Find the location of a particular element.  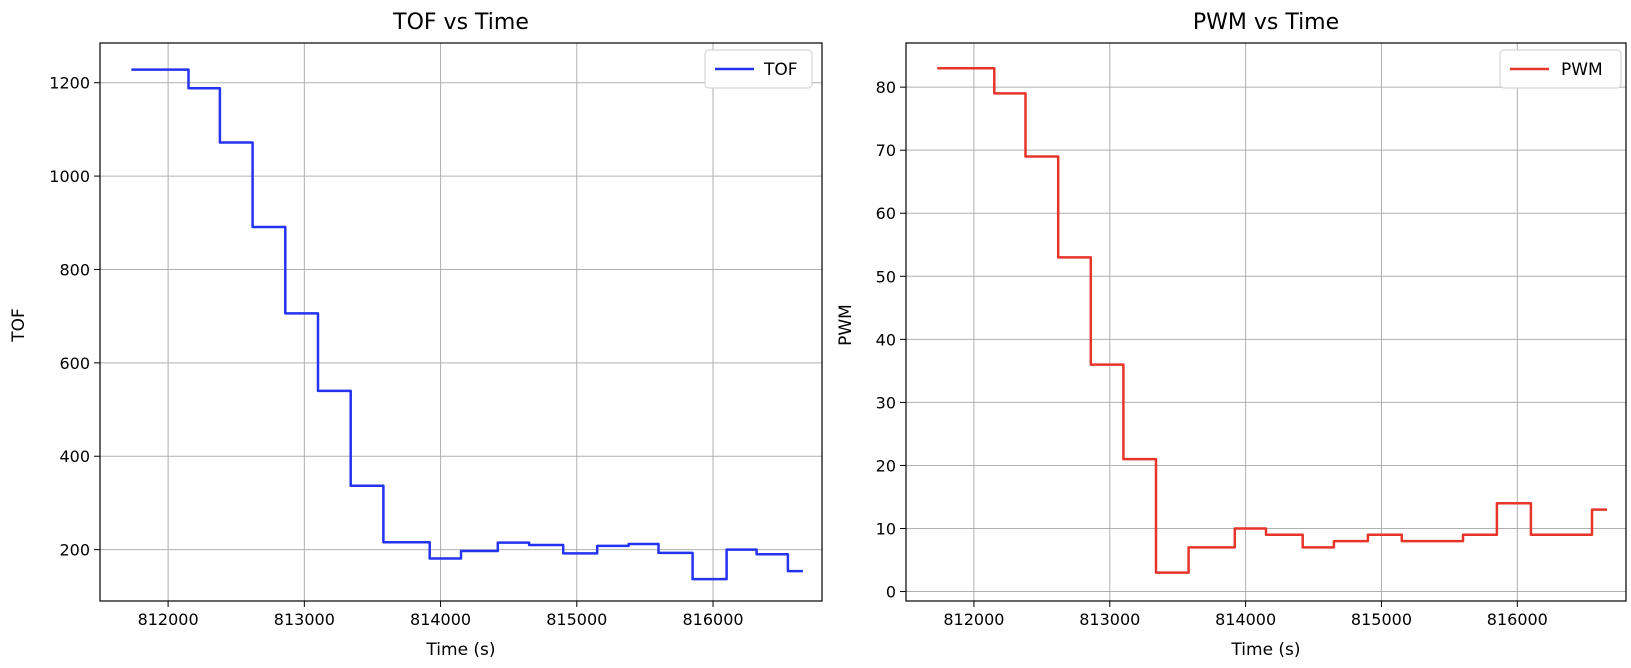

y-tick-label: 400 is located at coordinates (74, 456).